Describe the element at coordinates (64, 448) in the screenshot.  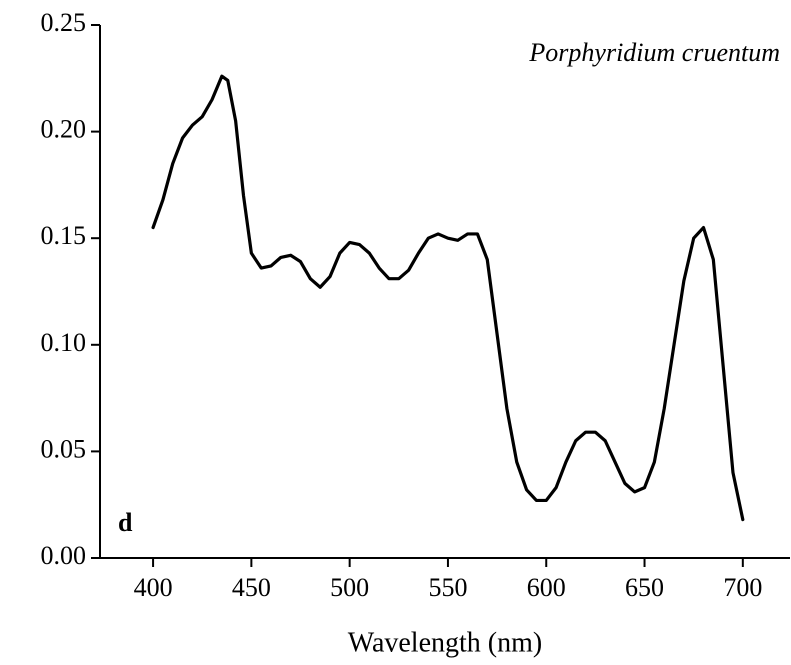
I see `y-tick-label: 0.05` at that location.